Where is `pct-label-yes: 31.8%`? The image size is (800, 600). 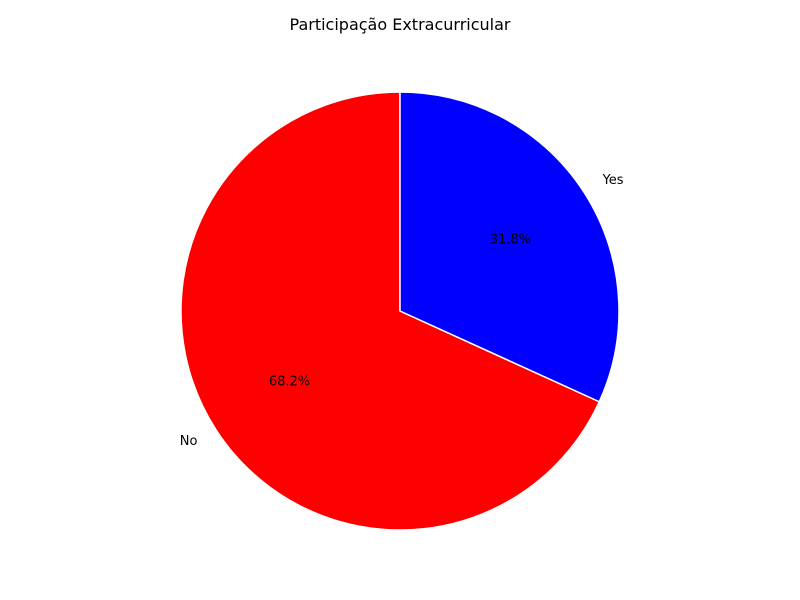
pct-label-yes: 31.8% is located at coordinates (510, 239).